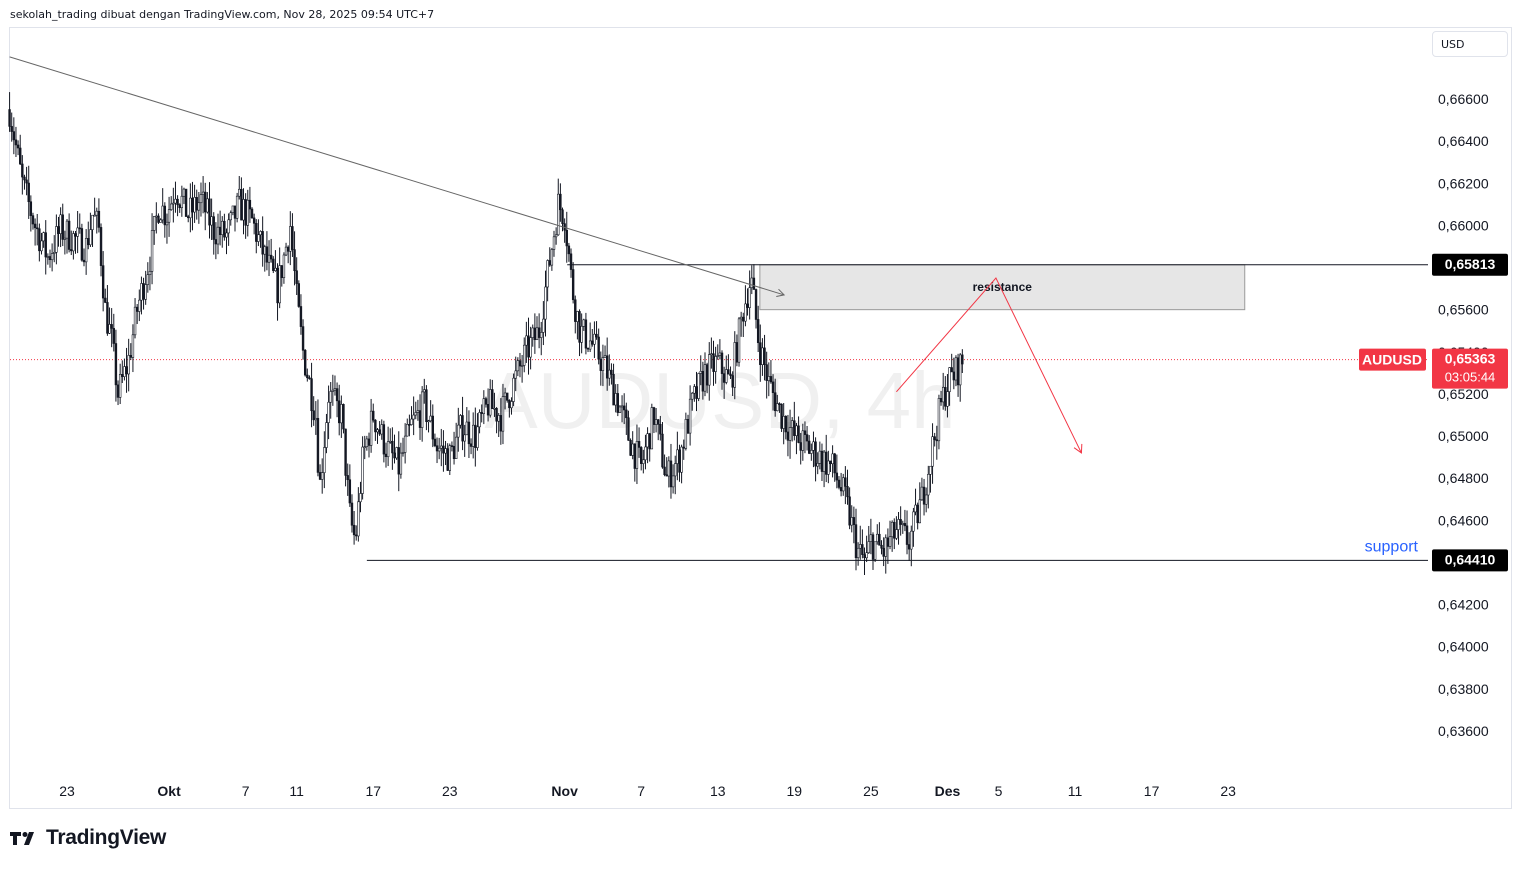  I want to click on y-tick-label: 0,63600, so click(1463, 731).